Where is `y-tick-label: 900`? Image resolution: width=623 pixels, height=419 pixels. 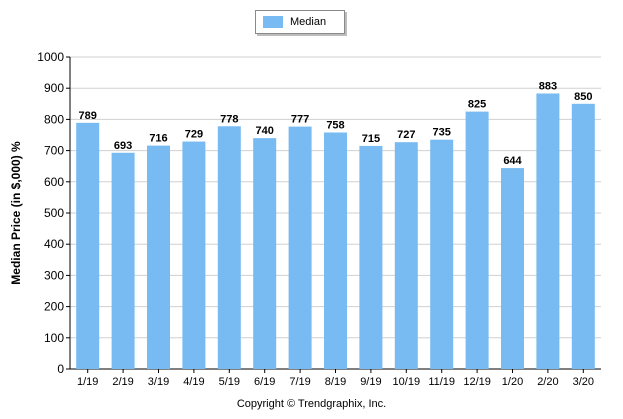 y-tick-label: 900 is located at coordinates (54, 88).